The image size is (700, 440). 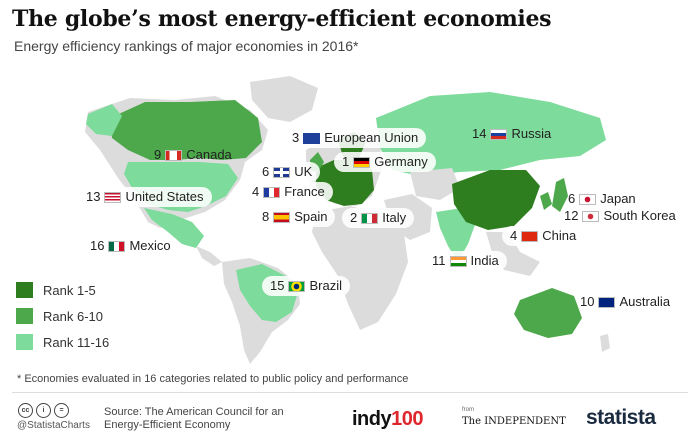 I want to click on indy100-logo-a: indy, so click(x=372, y=419).